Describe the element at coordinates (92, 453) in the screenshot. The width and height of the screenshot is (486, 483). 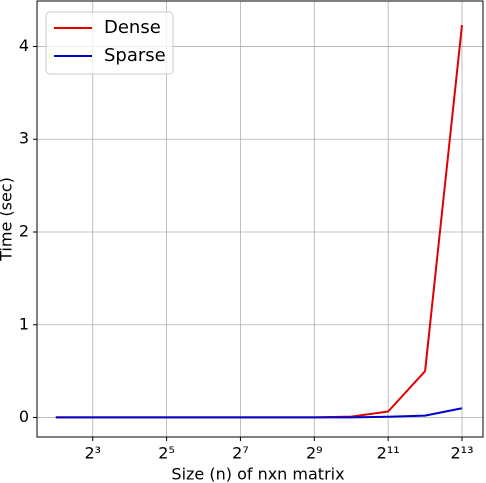
I see `x-tick-label: 2³` at that location.